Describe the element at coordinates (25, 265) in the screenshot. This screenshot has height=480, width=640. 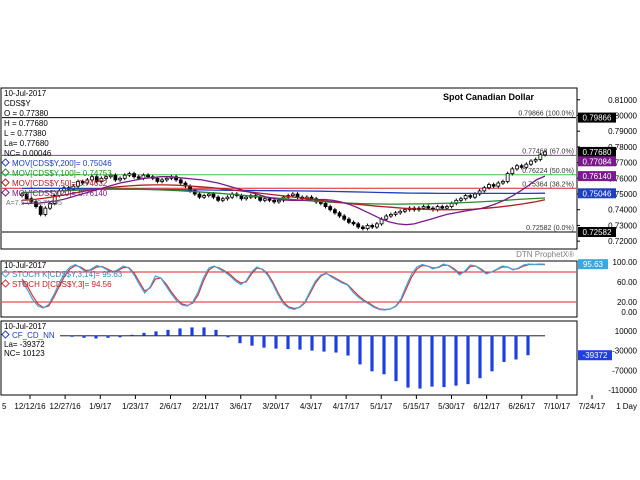
I see `stoch-date: 10-Jul-2017` at that location.